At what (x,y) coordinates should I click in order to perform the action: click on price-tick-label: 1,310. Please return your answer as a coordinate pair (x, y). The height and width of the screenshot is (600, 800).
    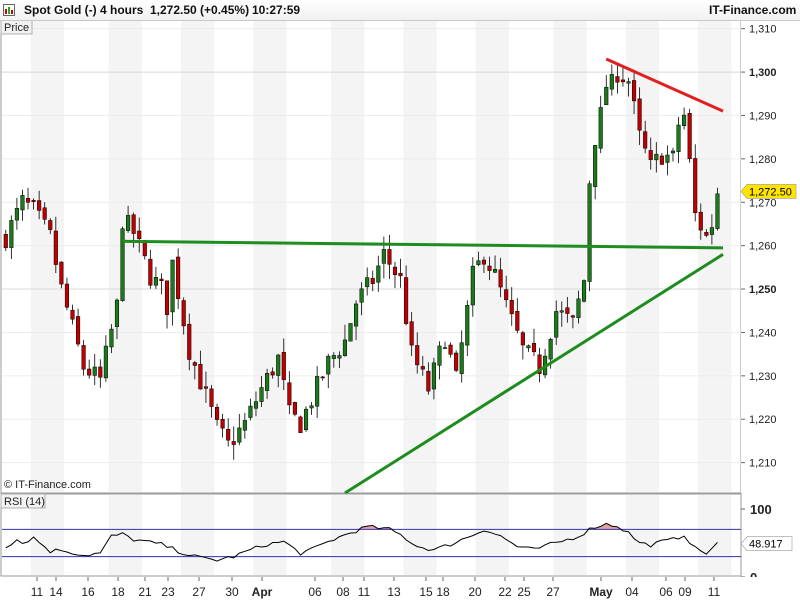
    Looking at the image, I should click on (763, 30).